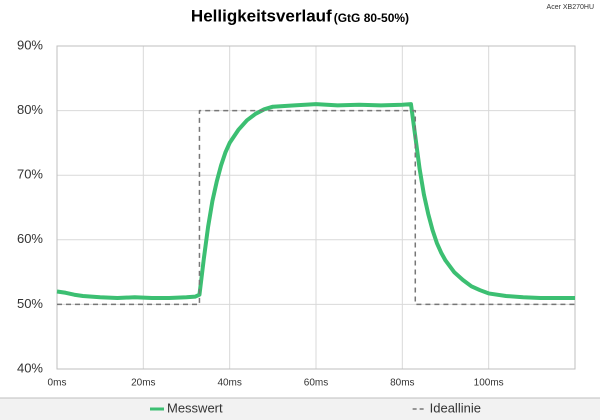 The height and width of the screenshot is (420, 600). I want to click on x-tick-label: 0ms, so click(57, 383).